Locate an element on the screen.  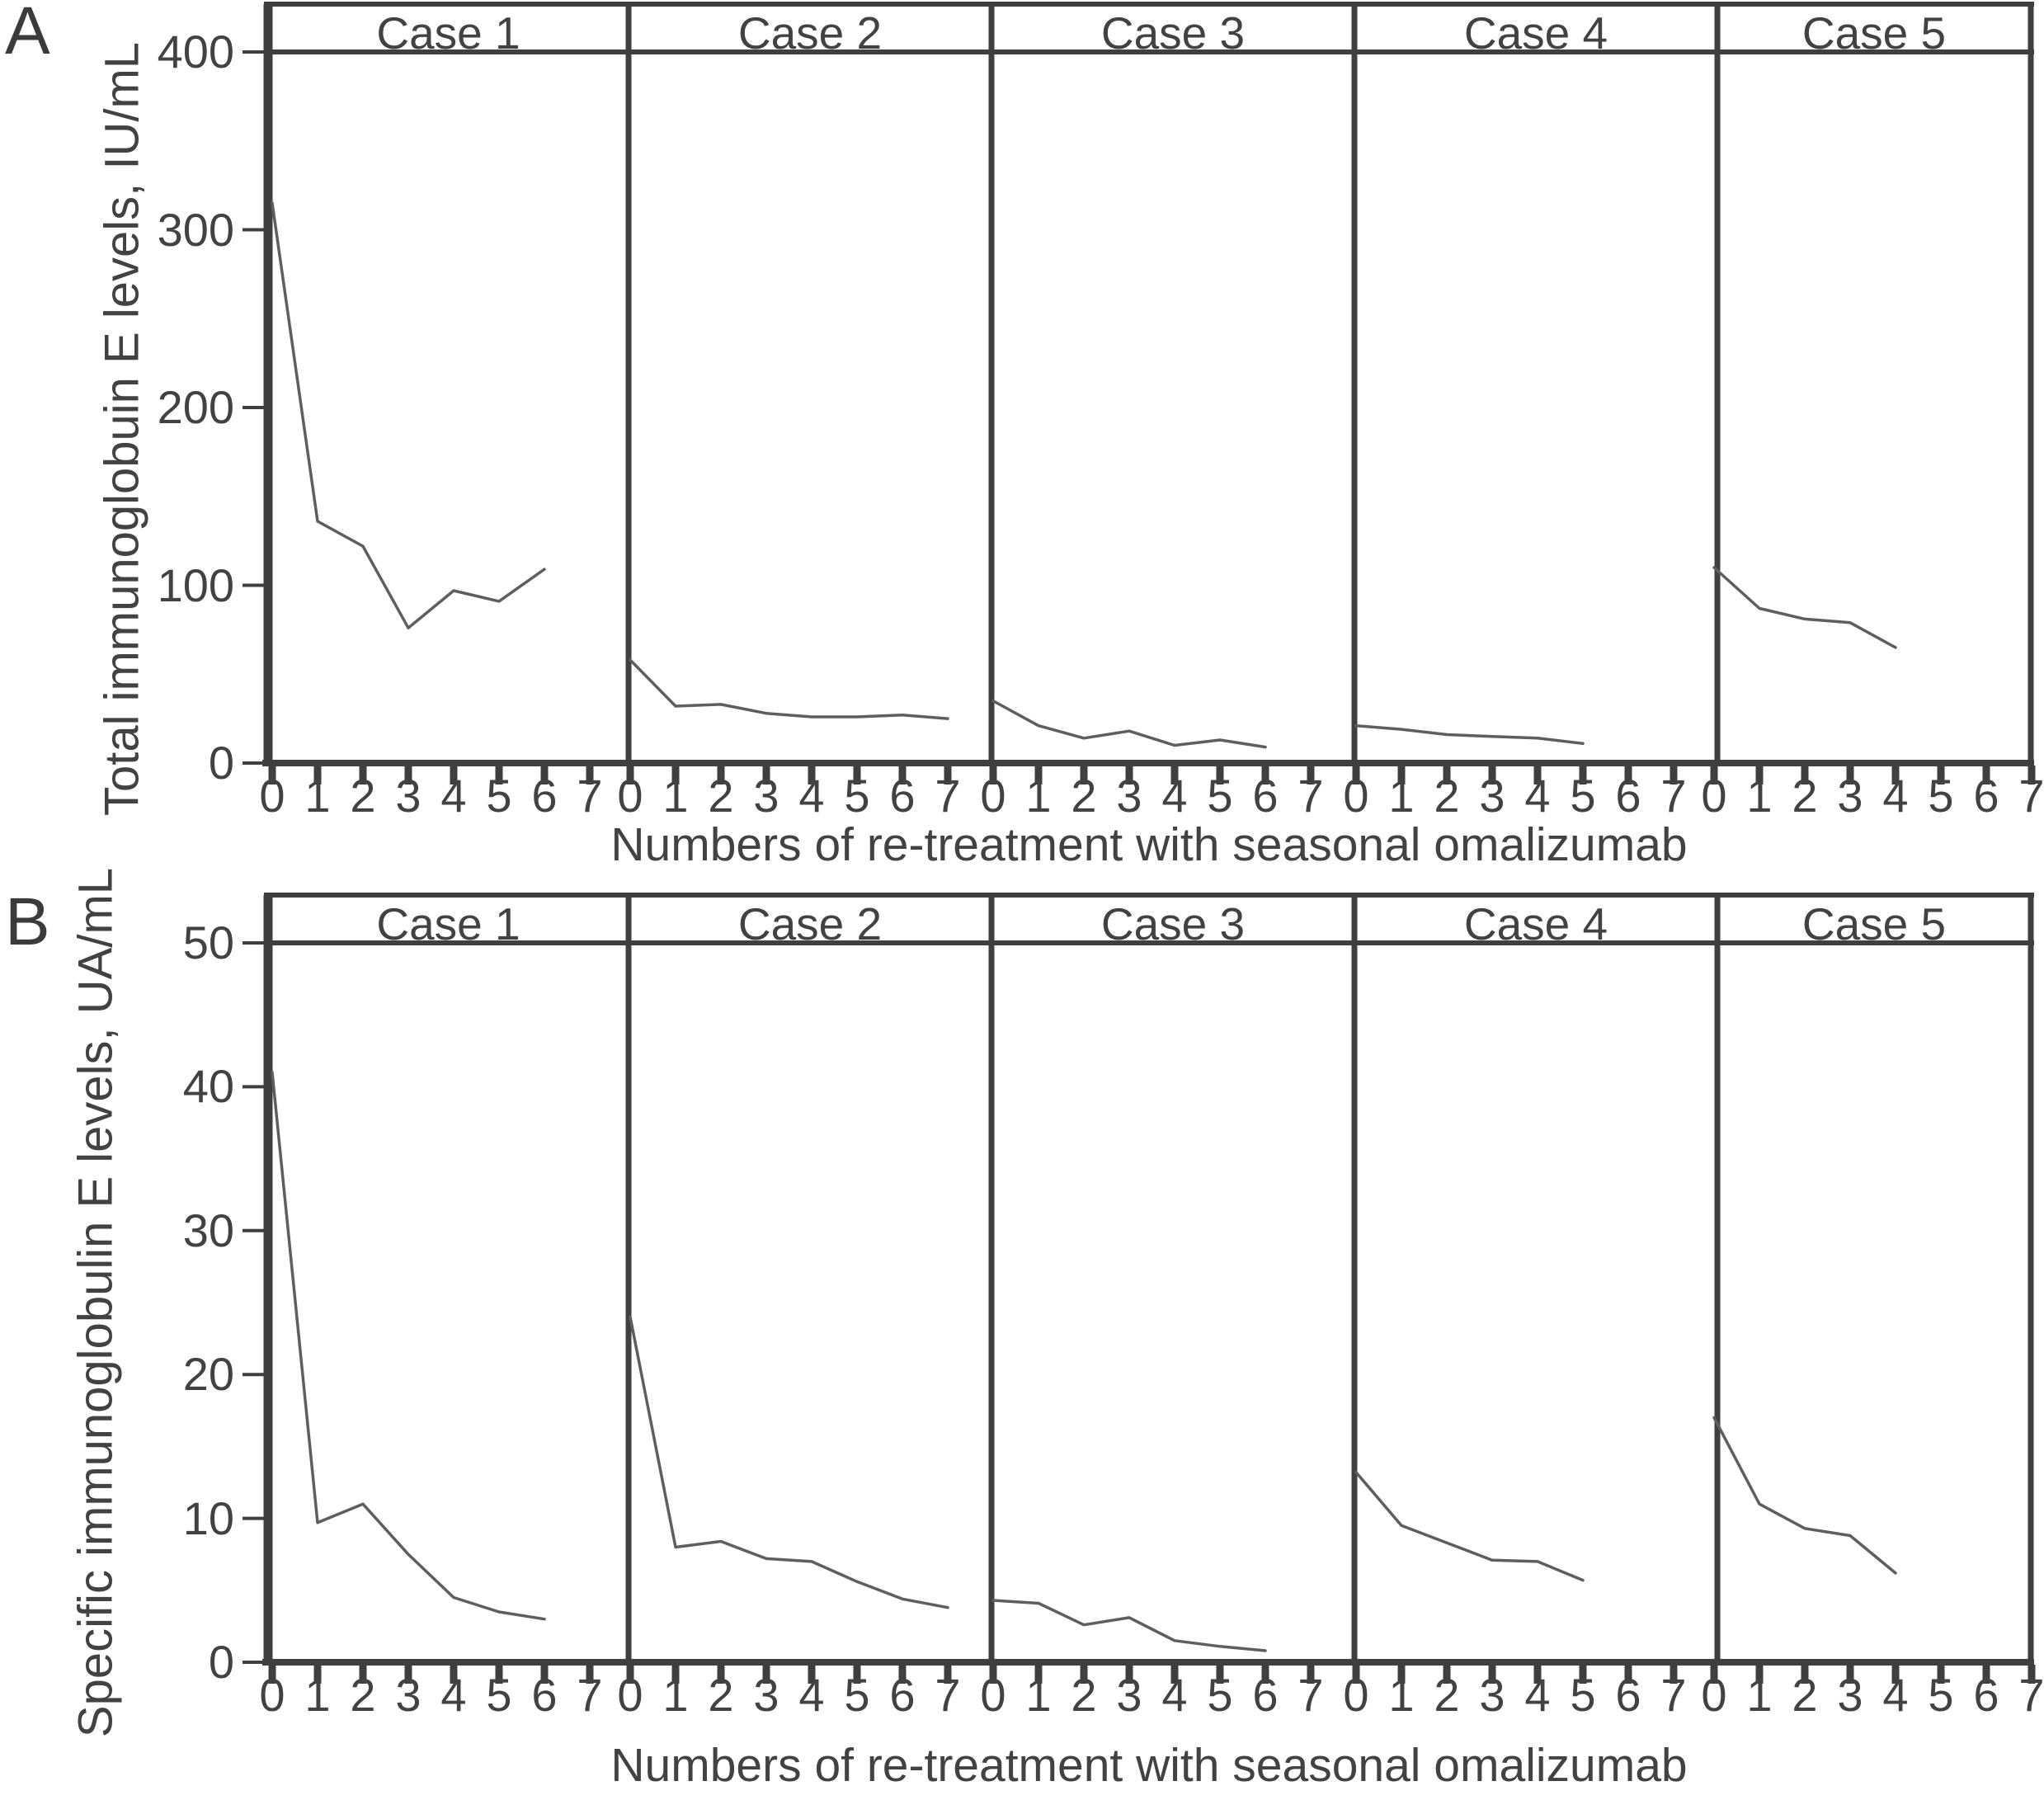
panel-b-case-5-line is located at coordinates (1804, 1496).